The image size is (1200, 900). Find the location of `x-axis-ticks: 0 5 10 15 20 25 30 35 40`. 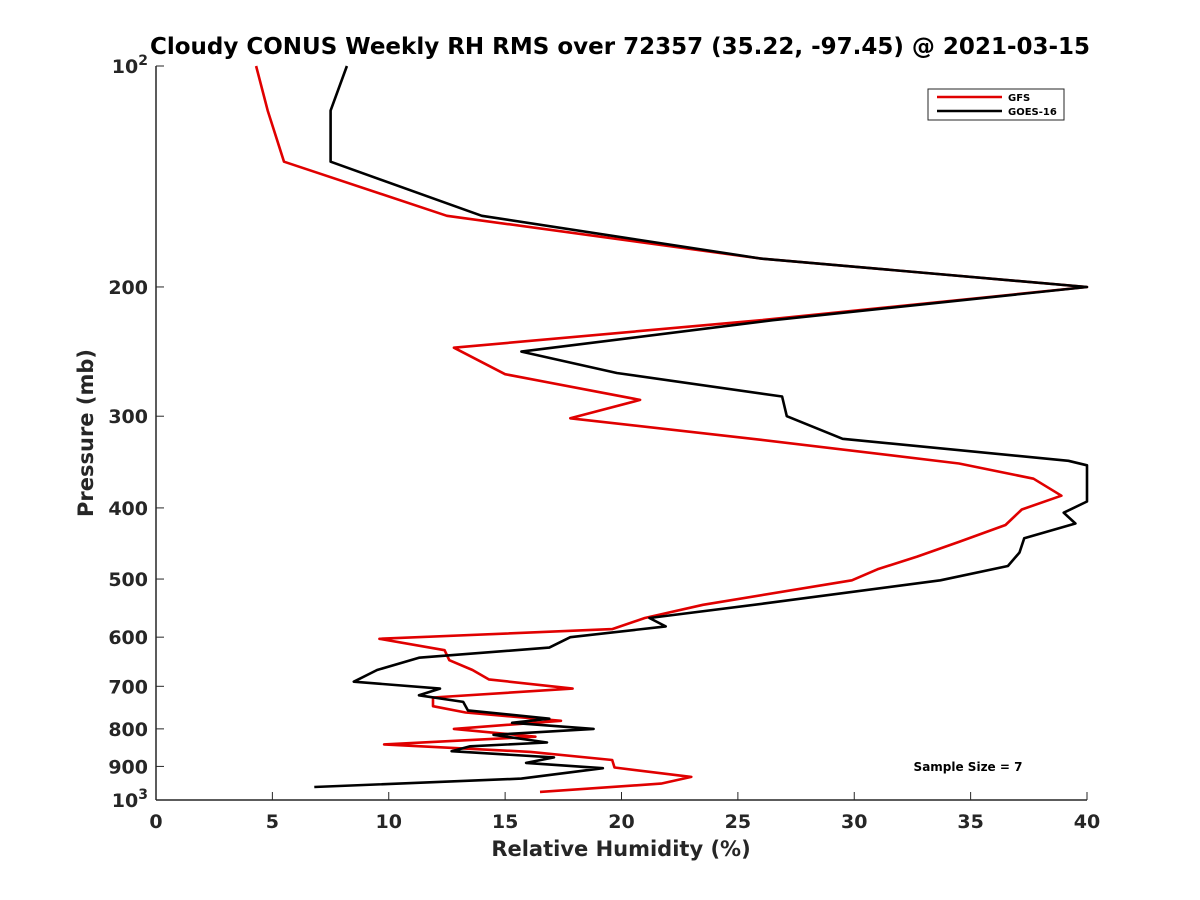

x-axis-ticks: 0 5 10 15 20 25 30 35 40 is located at coordinates (624, 812).